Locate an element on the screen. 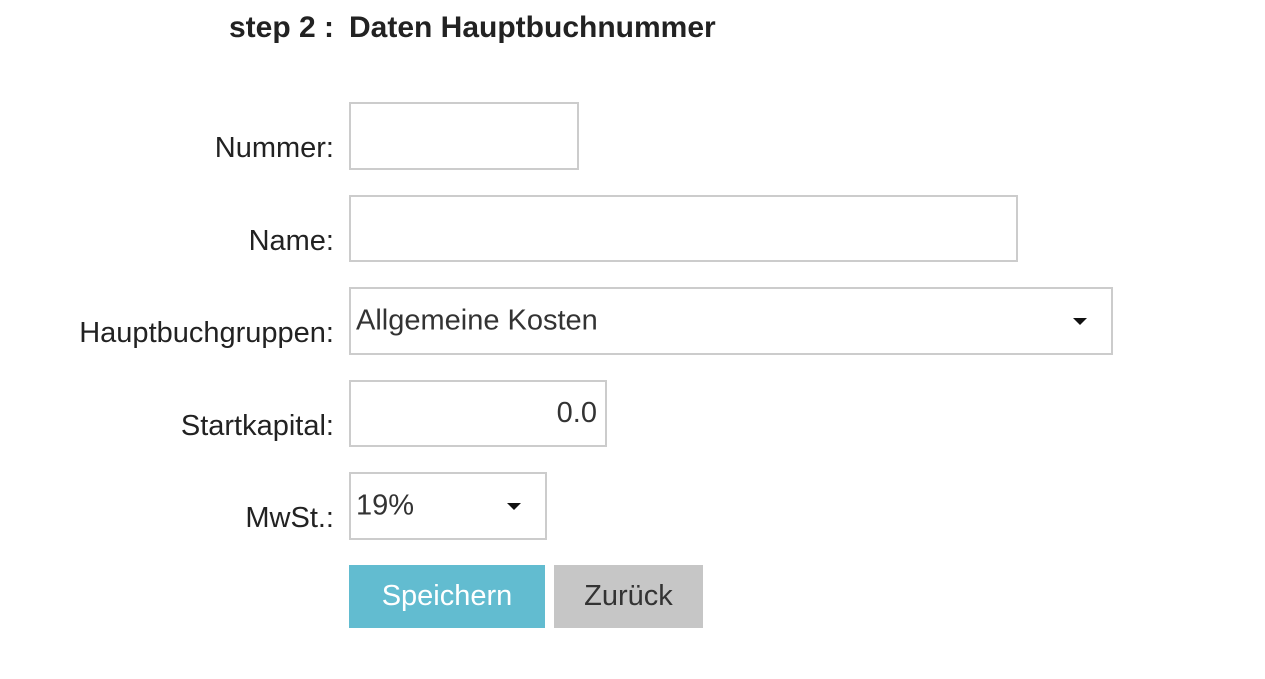 This screenshot has width=1265, height=679. nummer-label: Nummer: is located at coordinates (274, 148).